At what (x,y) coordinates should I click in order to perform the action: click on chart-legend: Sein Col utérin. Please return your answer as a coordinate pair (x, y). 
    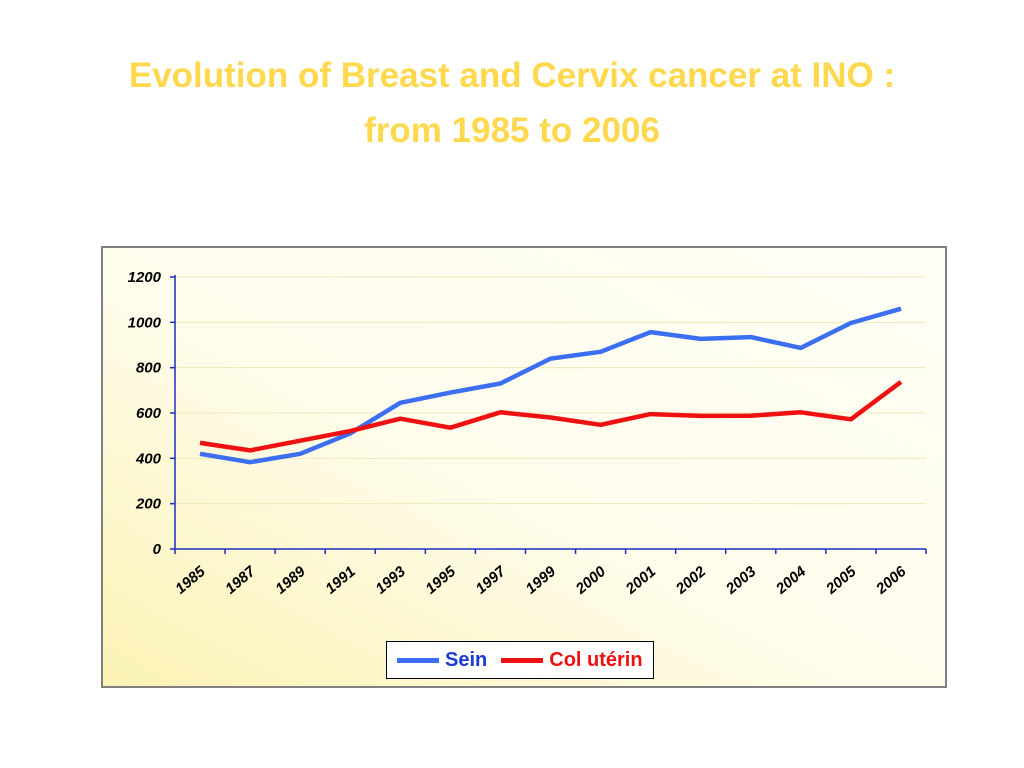
    Looking at the image, I should click on (520, 660).